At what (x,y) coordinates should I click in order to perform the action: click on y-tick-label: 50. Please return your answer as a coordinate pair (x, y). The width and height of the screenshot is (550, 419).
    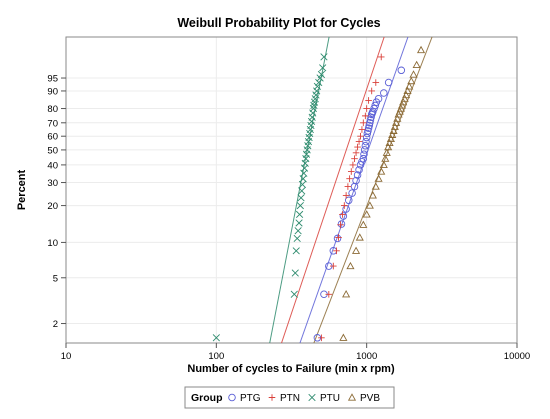
    Looking at the image, I should click on (52, 150).